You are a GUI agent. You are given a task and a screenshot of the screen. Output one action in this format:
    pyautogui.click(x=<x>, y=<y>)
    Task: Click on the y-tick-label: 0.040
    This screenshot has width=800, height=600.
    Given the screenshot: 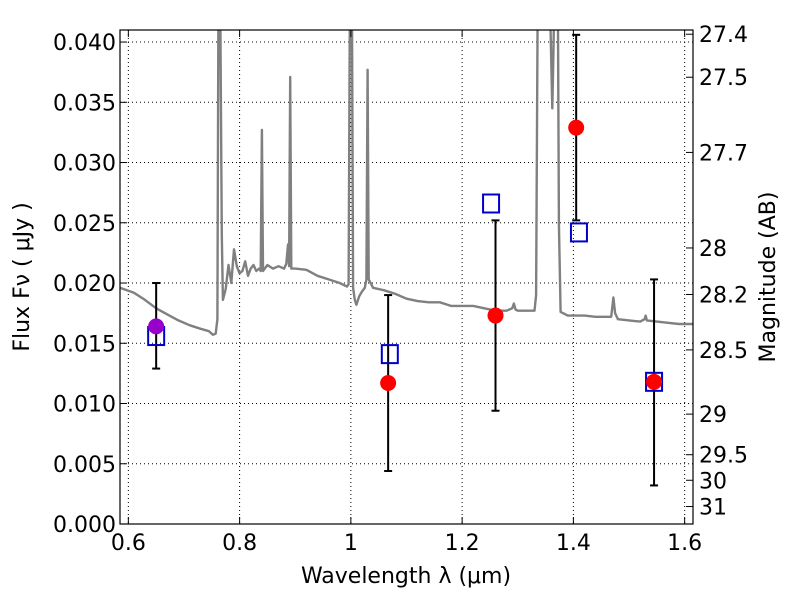 What is the action you would take?
    pyautogui.click(x=84, y=43)
    